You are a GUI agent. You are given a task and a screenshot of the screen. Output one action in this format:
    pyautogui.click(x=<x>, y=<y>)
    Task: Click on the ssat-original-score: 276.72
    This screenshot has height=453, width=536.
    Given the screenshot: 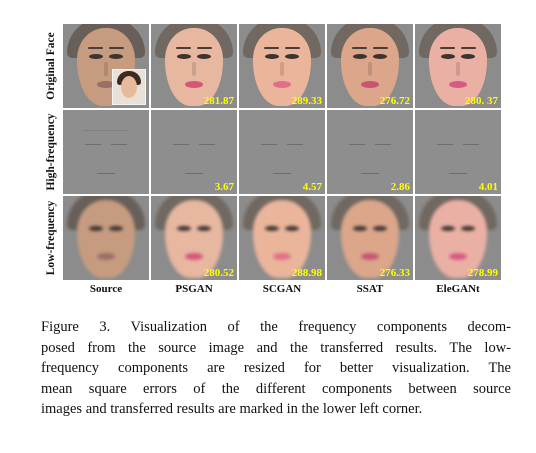 What is the action you would take?
    pyautogui.click(x=394, y=101)
    